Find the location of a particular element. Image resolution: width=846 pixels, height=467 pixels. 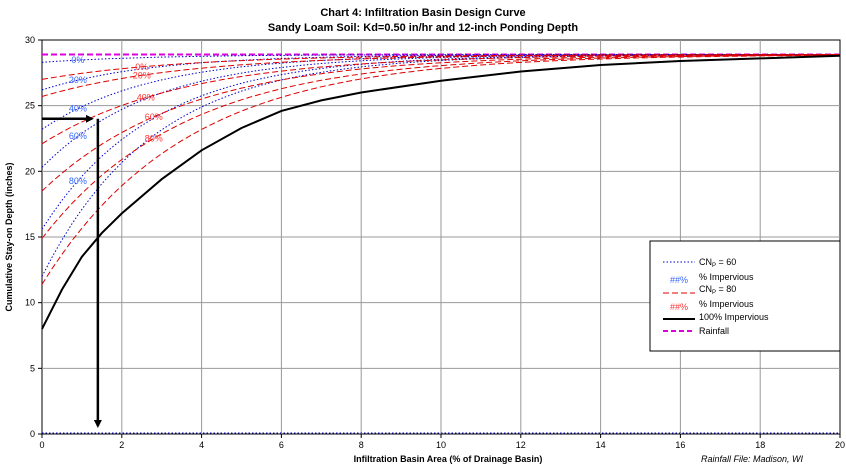

cn80-pct-label: 20% is located at coordinates (142, 75).